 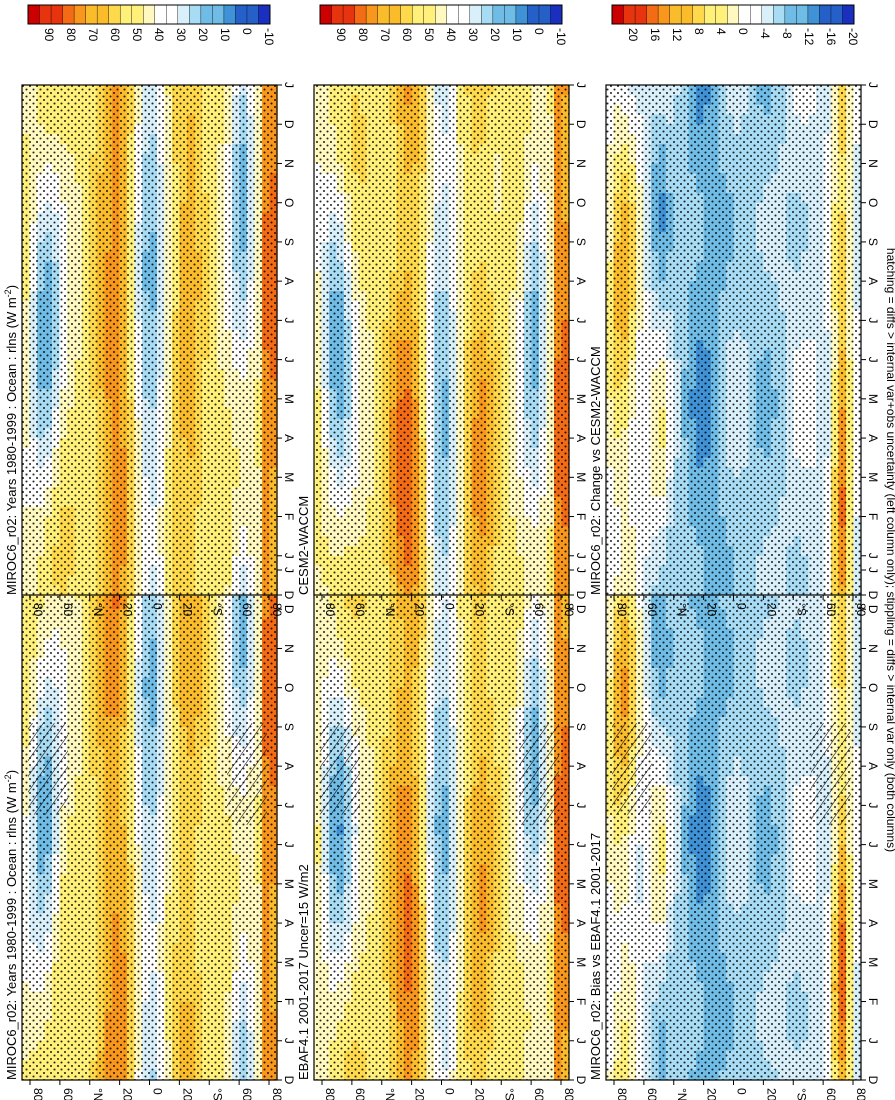 I want to click on colorbar-tick-label: -10, so click(x=269, y=37).